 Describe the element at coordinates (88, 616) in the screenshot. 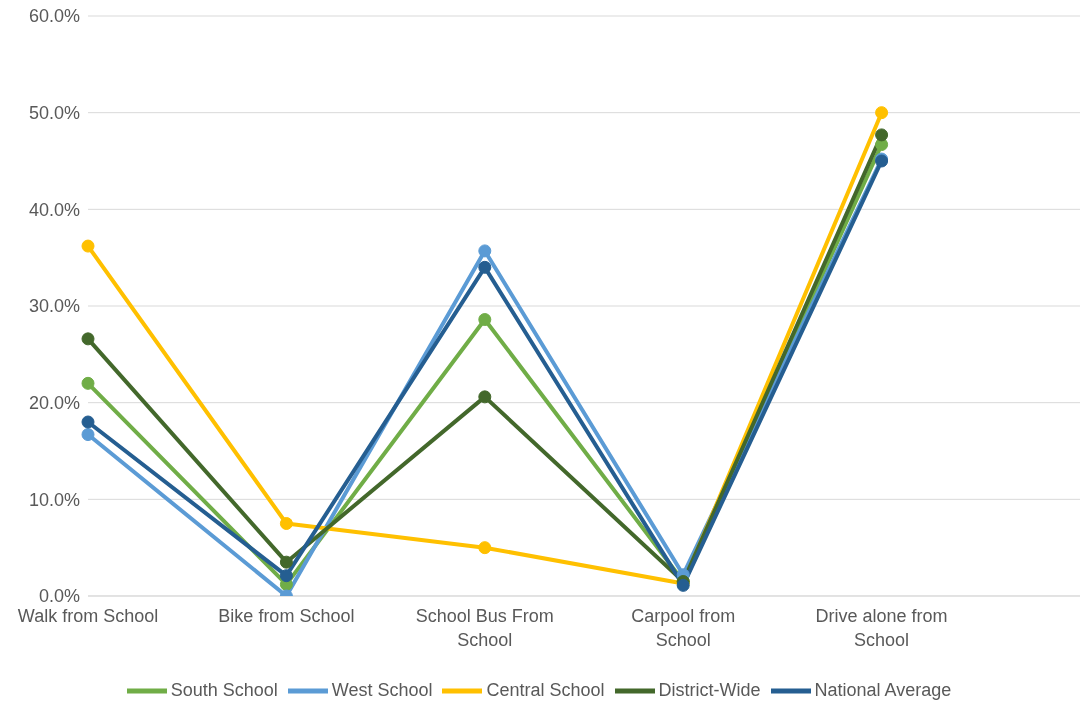

I see `x-tick-label: Walk from School` at that location.